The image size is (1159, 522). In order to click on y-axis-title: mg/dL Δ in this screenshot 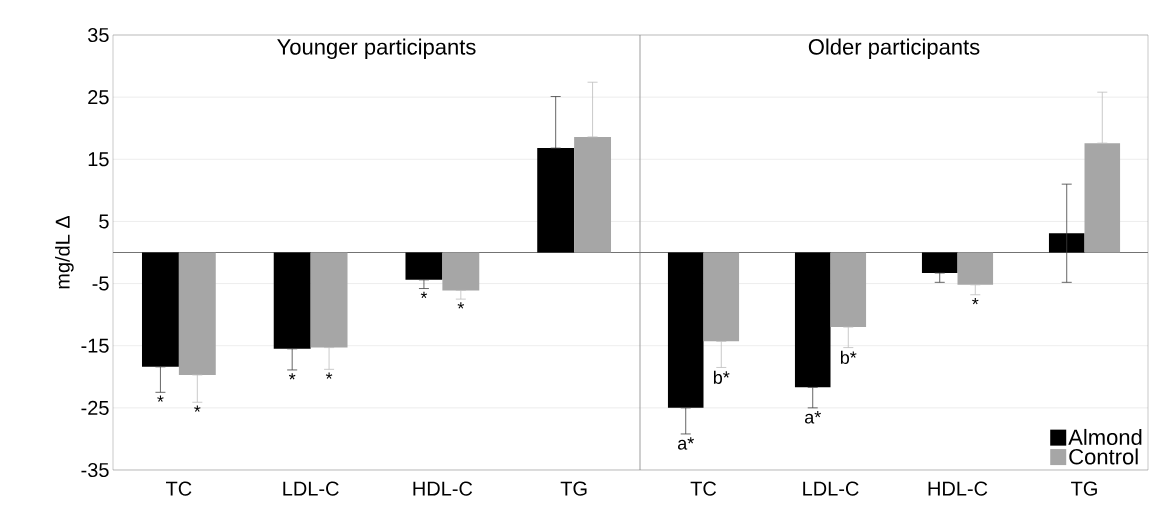, I will do `click(64, 252)`.